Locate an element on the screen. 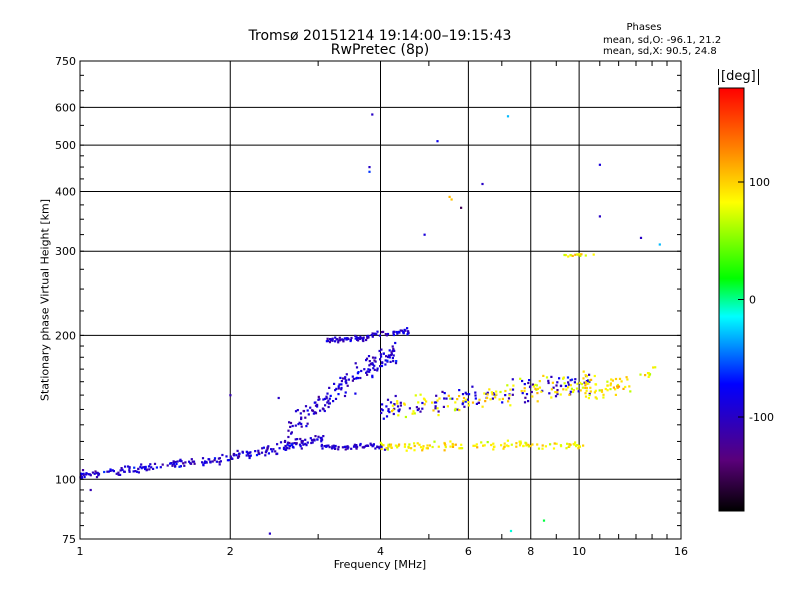 This screenshot has width=800, height=604. x-axis-label: Frequency [MHz] is located at coordinates (380, 564).